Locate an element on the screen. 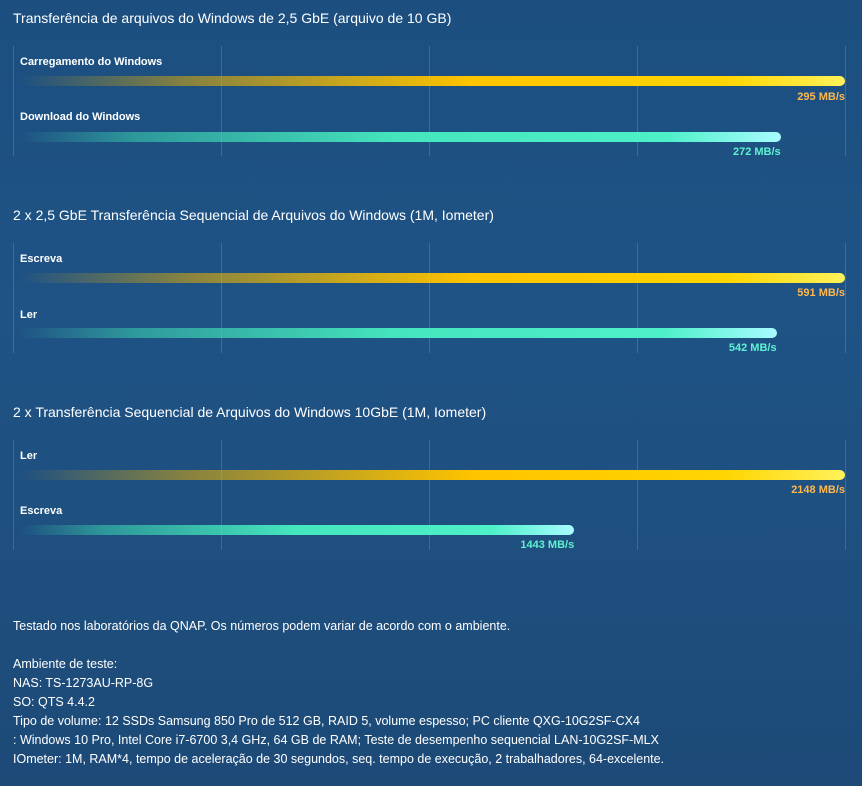  env-heading: Ambiente de teste: is located at coordinates (65, 664).